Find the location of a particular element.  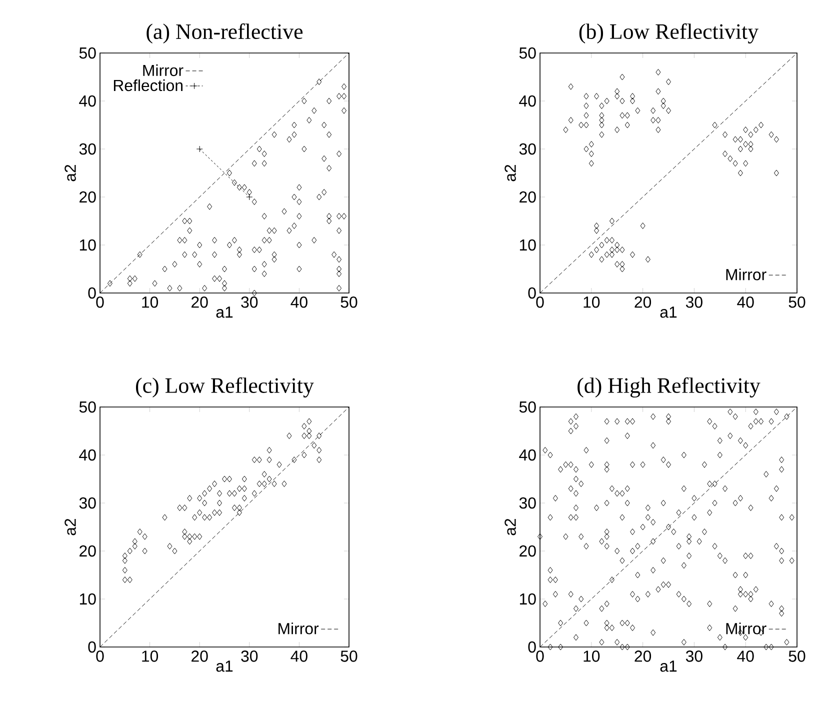

chart-title: (a) Non-reflective is located at coordinates (224, 33).